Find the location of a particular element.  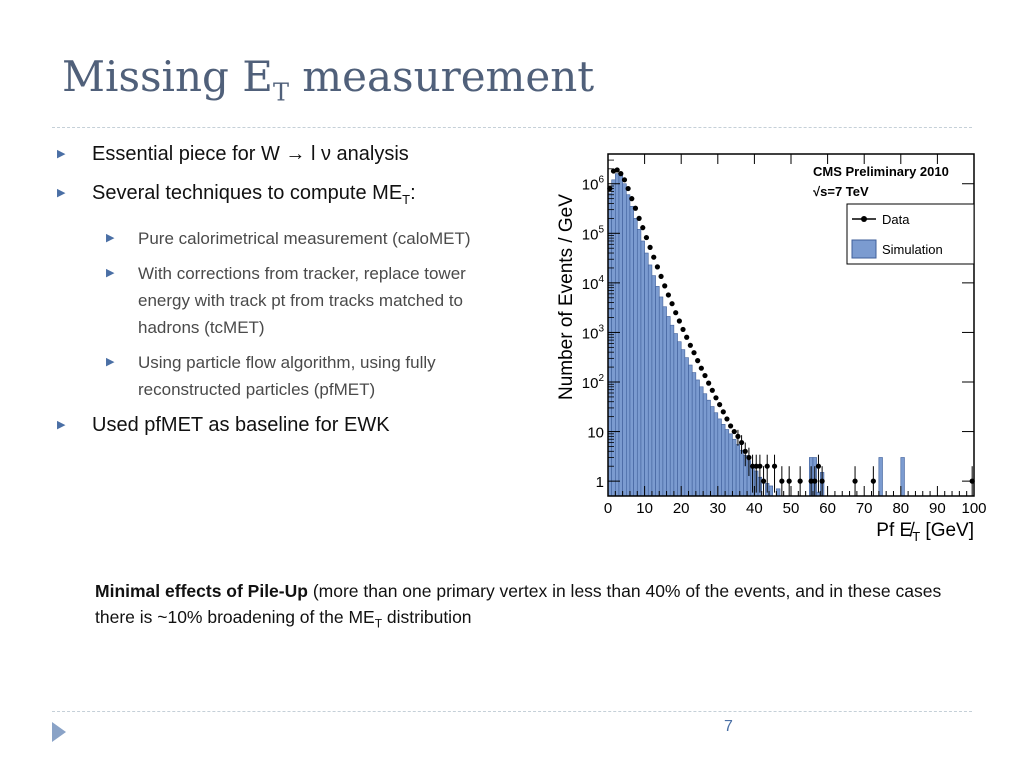

chart-subtitle: √s=7 TeV is located at coordinates (841, 191).